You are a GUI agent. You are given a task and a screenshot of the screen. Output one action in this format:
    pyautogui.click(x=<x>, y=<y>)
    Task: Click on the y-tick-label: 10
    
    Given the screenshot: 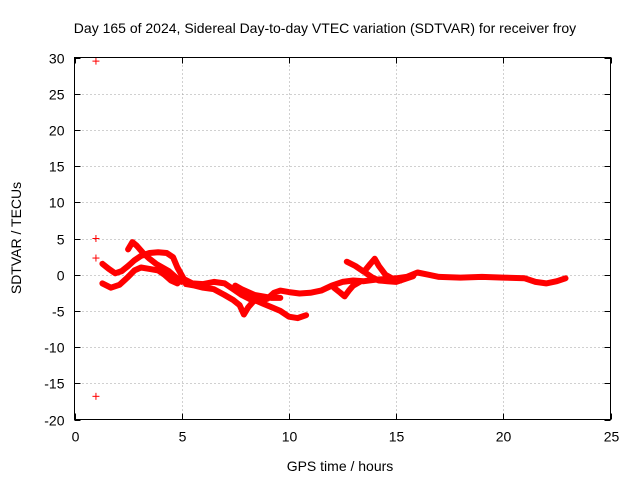 What is the action you would take?
    pyautogui.click(x=57, y=203)
    